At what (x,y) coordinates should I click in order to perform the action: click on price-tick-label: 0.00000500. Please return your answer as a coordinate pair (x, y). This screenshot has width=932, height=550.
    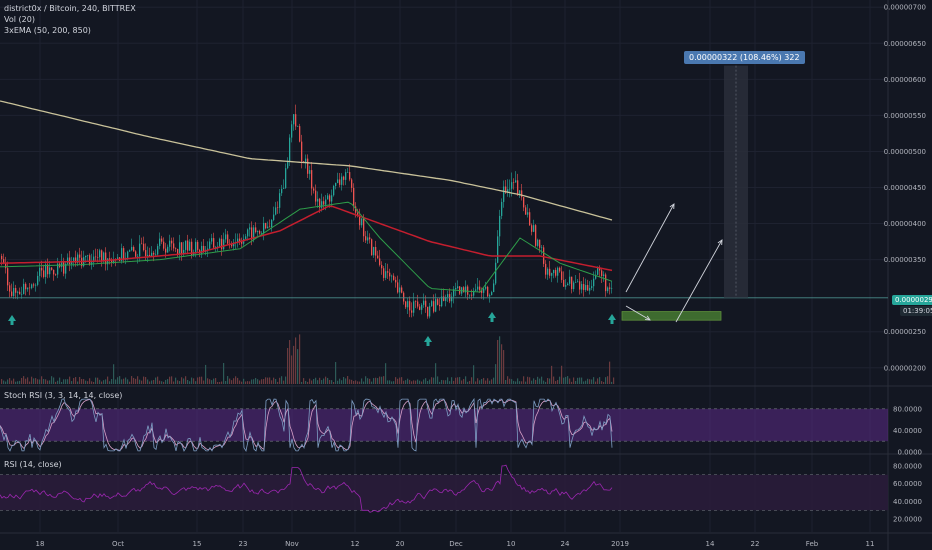
    Looking at the image, I should click on (905, 152).